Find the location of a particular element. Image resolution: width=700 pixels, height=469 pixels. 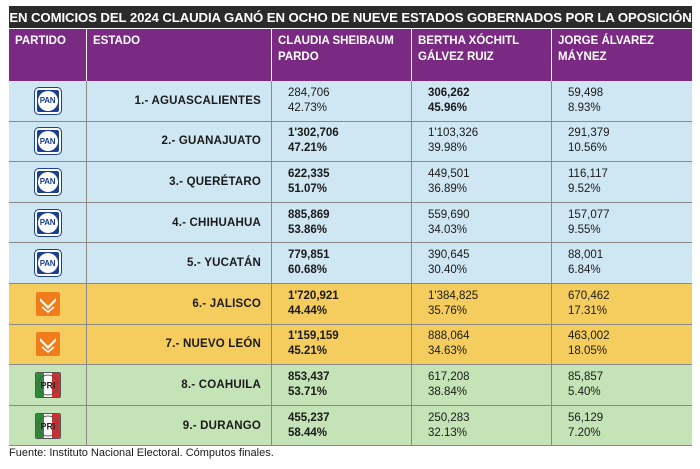

party-cell is located at coordinates (48, 344).